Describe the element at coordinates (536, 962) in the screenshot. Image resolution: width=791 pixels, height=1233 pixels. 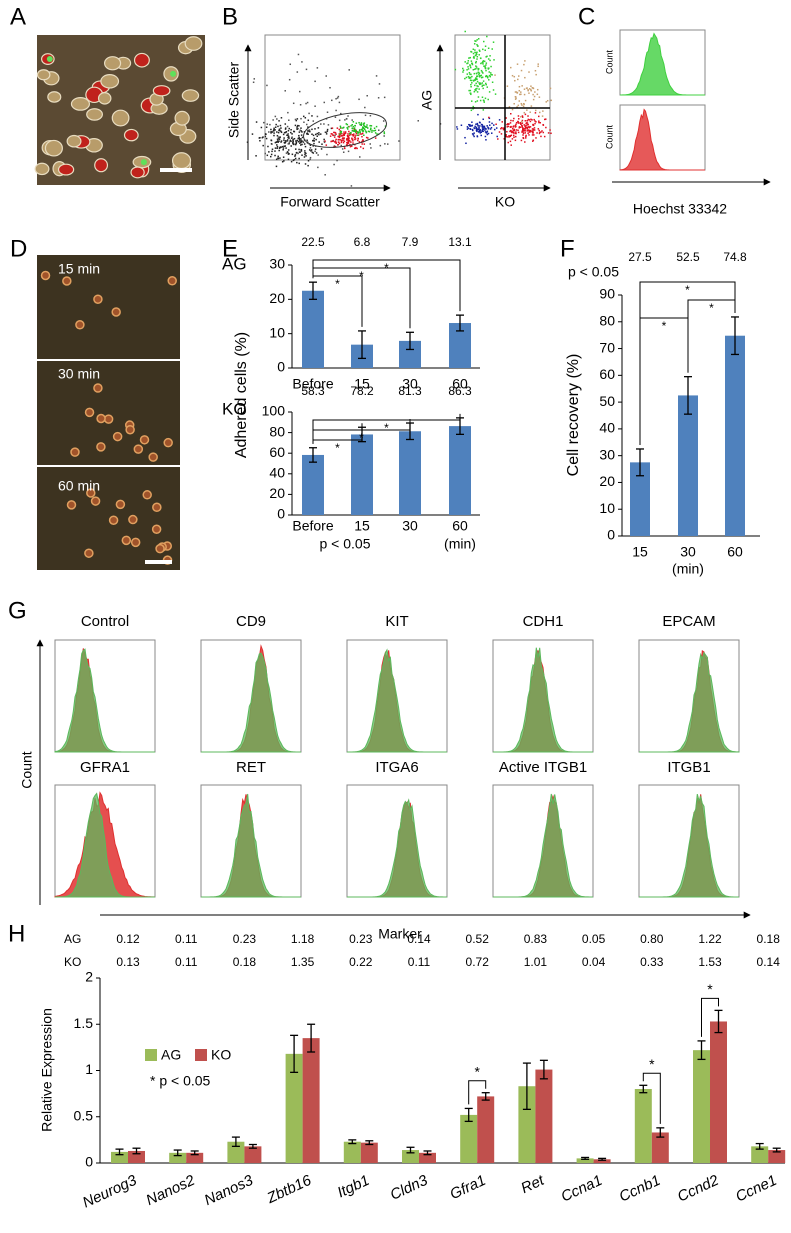
I see `value-label: 1.01` at that location.